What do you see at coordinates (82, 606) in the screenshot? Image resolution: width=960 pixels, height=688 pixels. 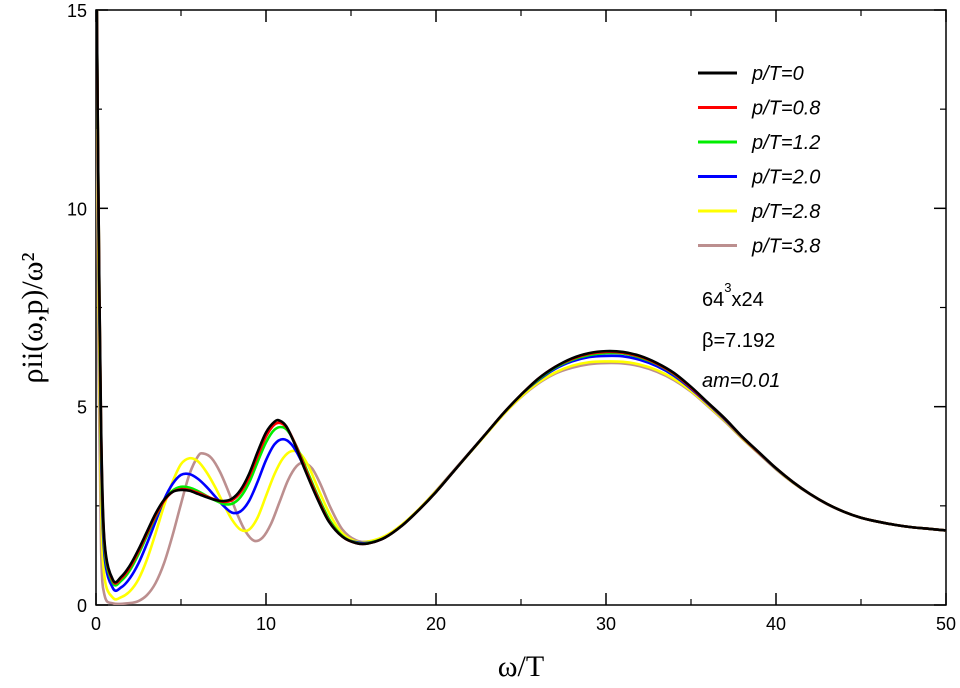 I see `y-tick-label: 0` at bounding box center [82, 606].